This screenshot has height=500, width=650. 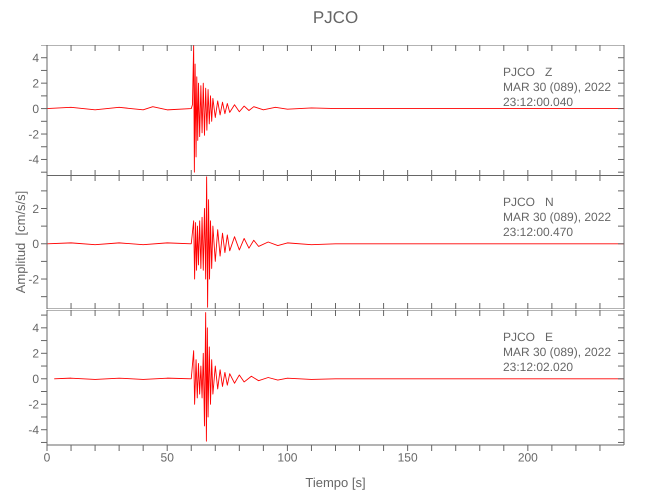 I want to click on x-tick-label: 50, so click(x=167, y=457).